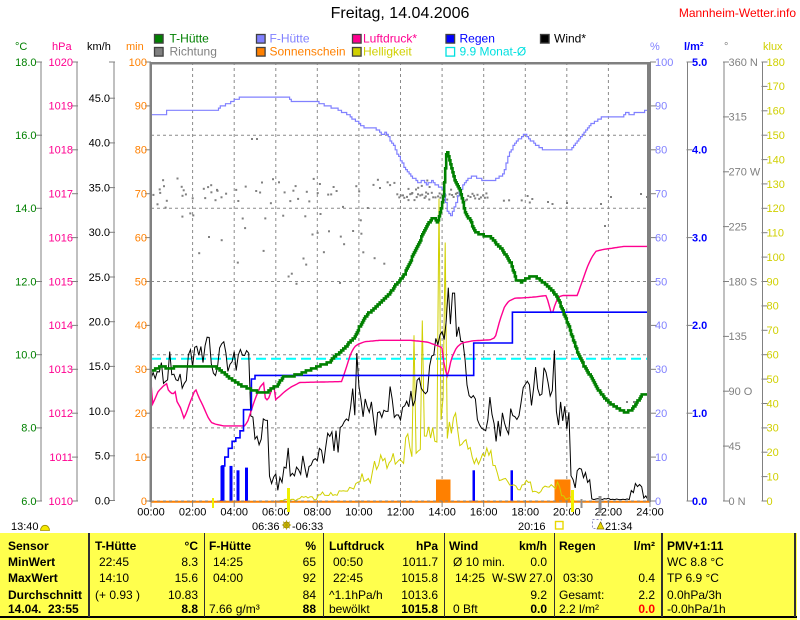 The image size is (800, 620). Describe the element at coordinates (61, 326) in the screenshot. I see `svg-text: 1014` at that location.